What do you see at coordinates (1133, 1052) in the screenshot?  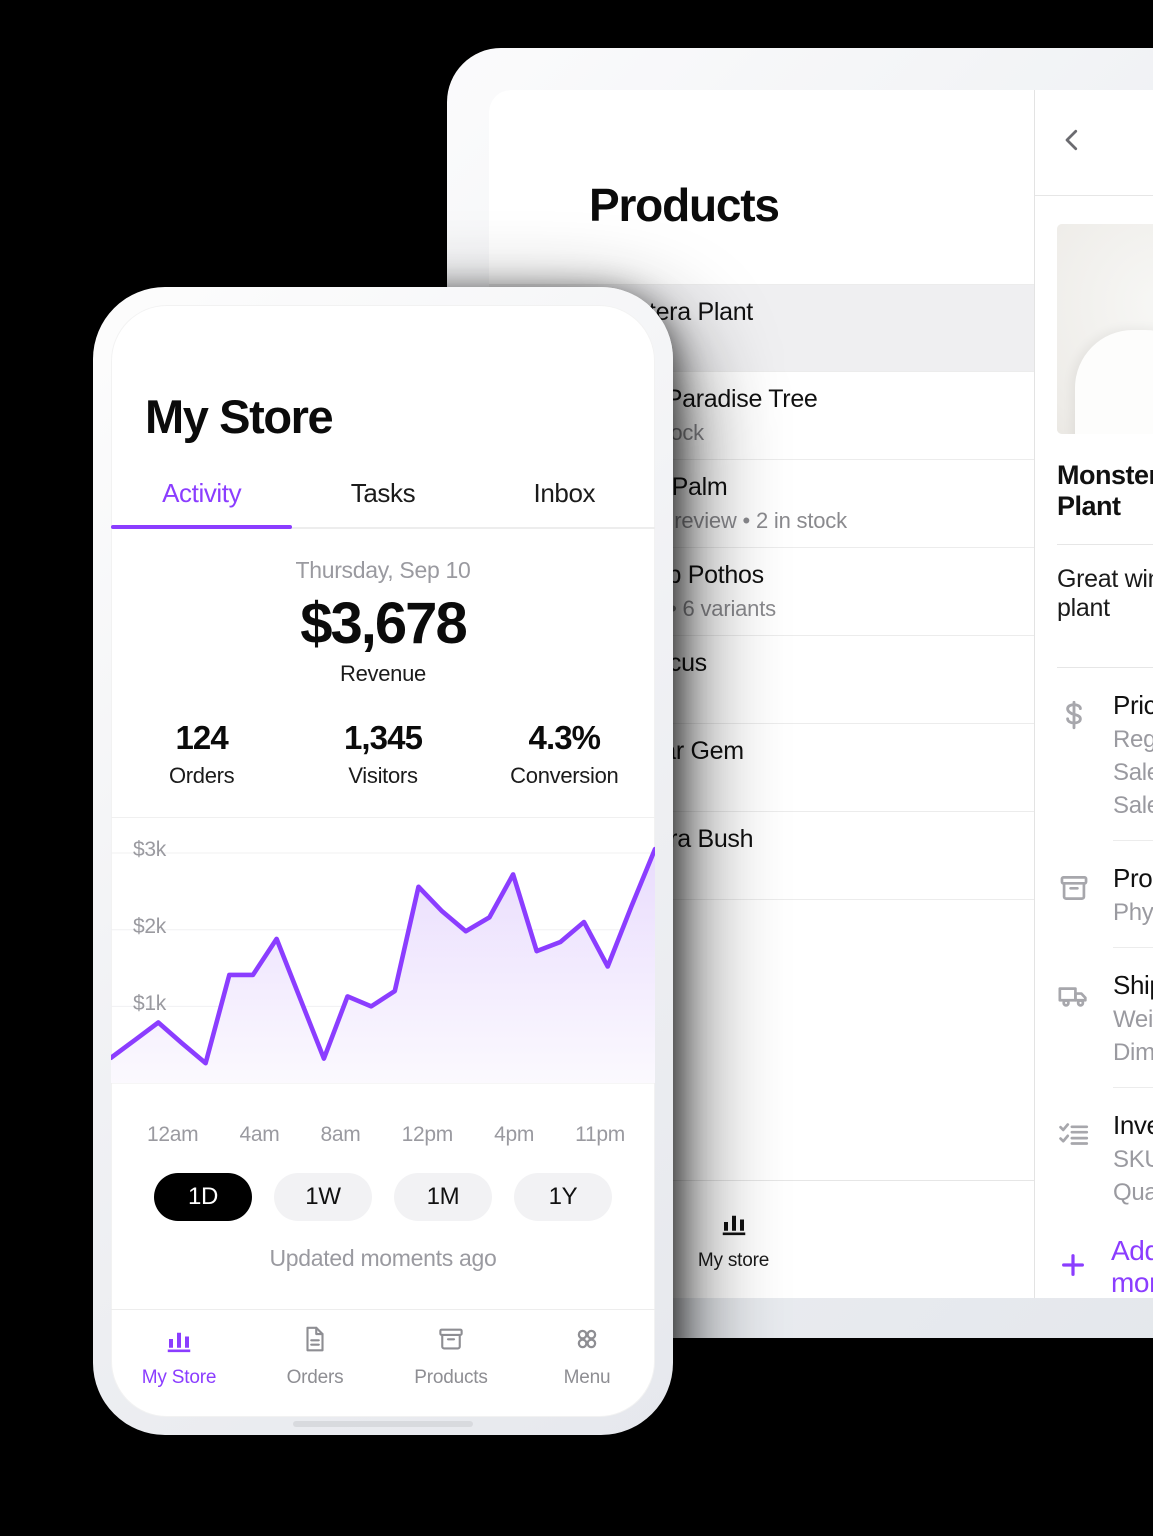 I see `detail-section-line: Dimensions:` at bounding box center [1133, 1052].